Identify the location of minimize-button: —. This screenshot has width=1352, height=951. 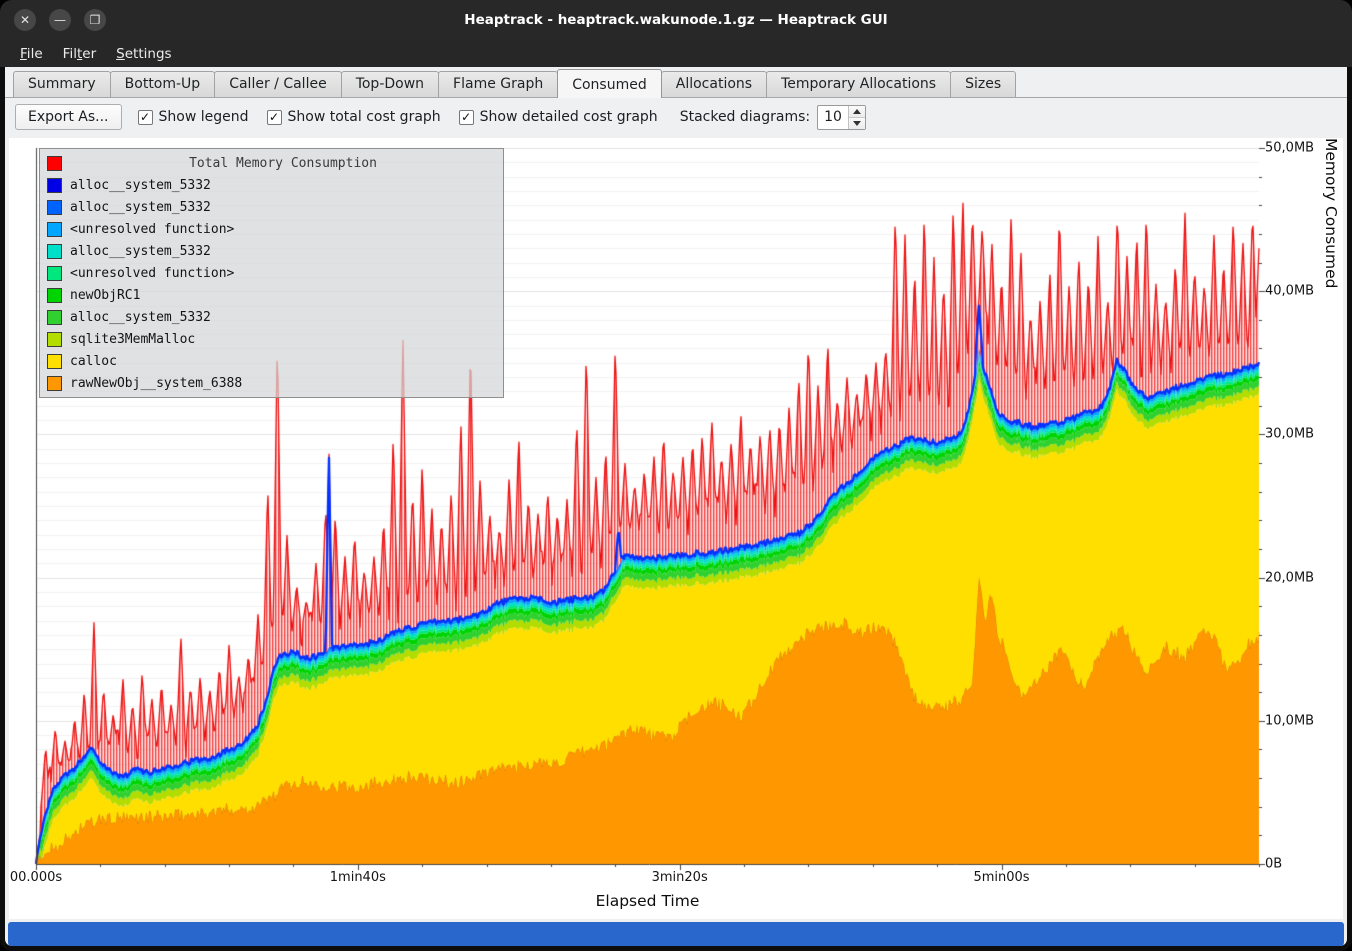
(60, 20).